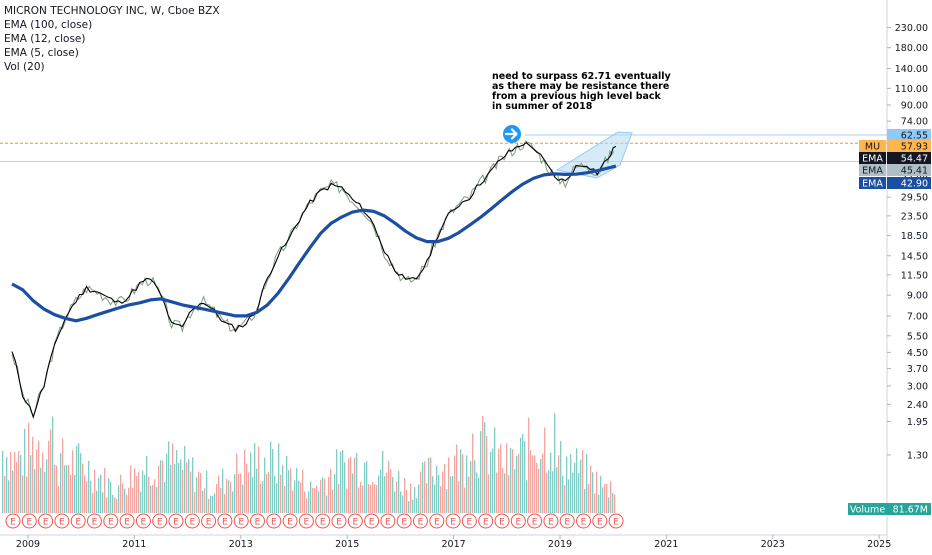 This screenshot has height=555, width=932. I want to click on price-tag: EMA 42.90, so click(895, 183).